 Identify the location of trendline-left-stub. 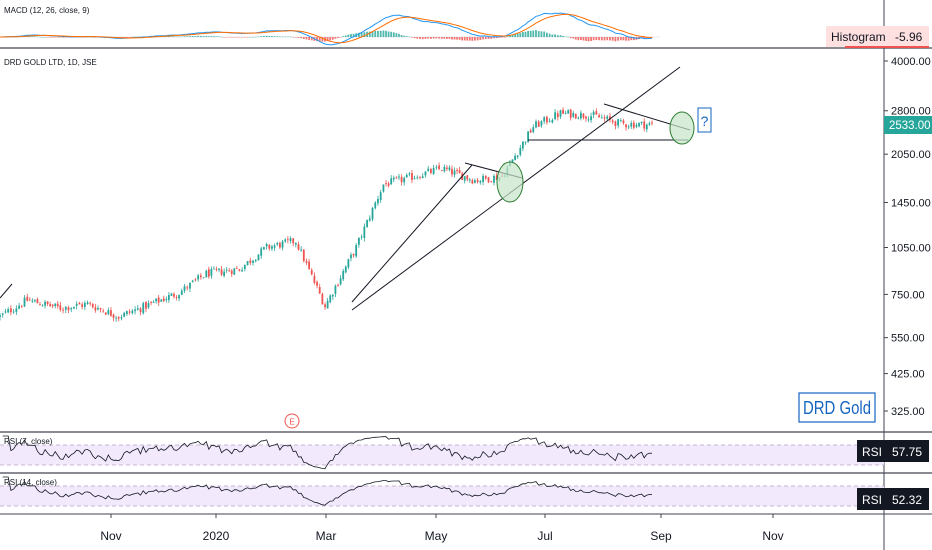
(6, 291).